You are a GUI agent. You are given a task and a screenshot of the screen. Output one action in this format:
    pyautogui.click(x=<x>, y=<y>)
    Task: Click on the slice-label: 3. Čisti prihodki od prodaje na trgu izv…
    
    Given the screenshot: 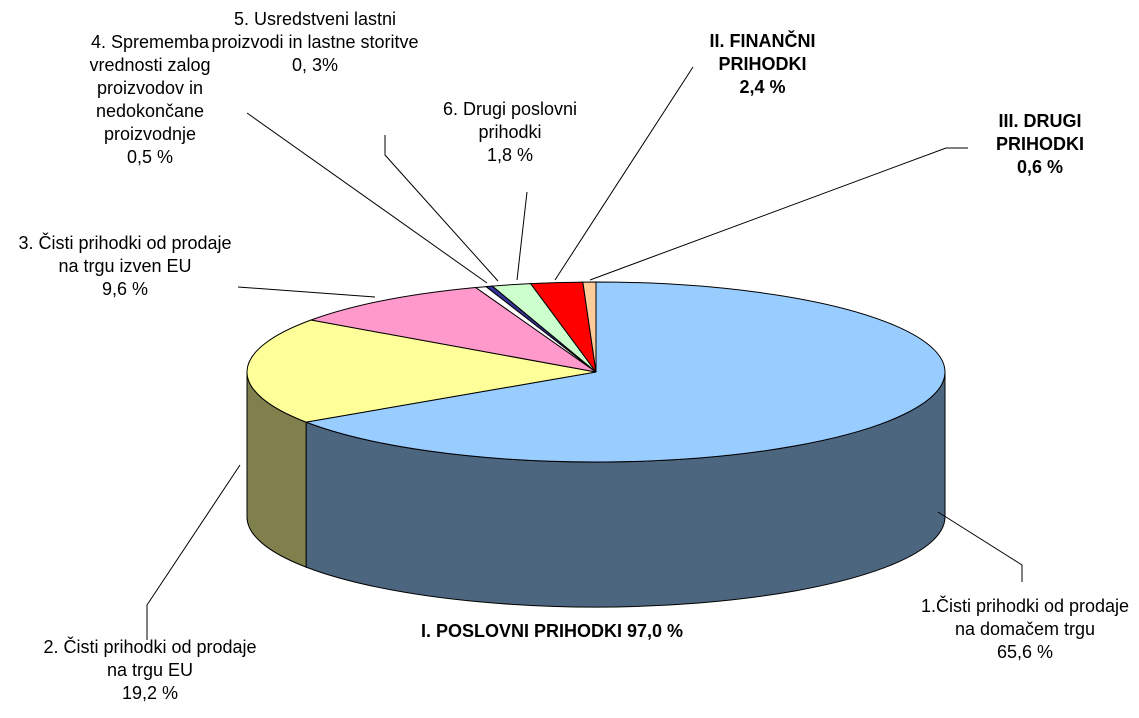 What is the action you would take?
    pyautogui.click(x=125, y=266)
    